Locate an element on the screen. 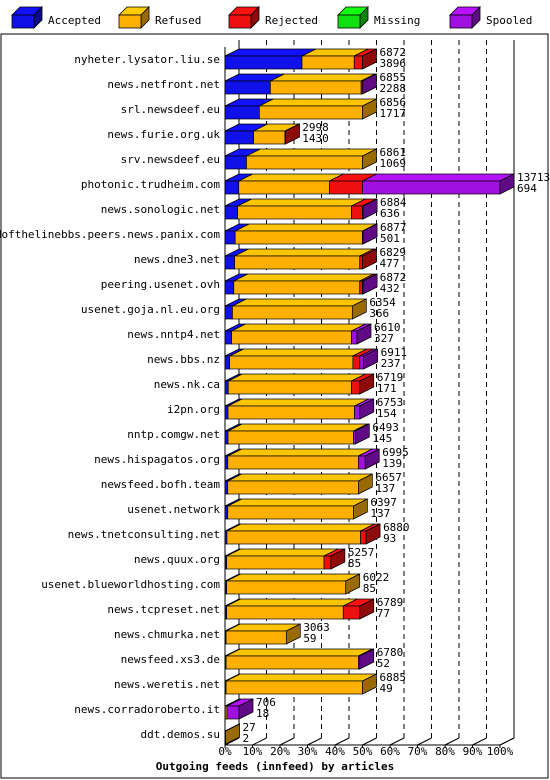  bar-total-label: 6911 is located at coordinates (394, 352).